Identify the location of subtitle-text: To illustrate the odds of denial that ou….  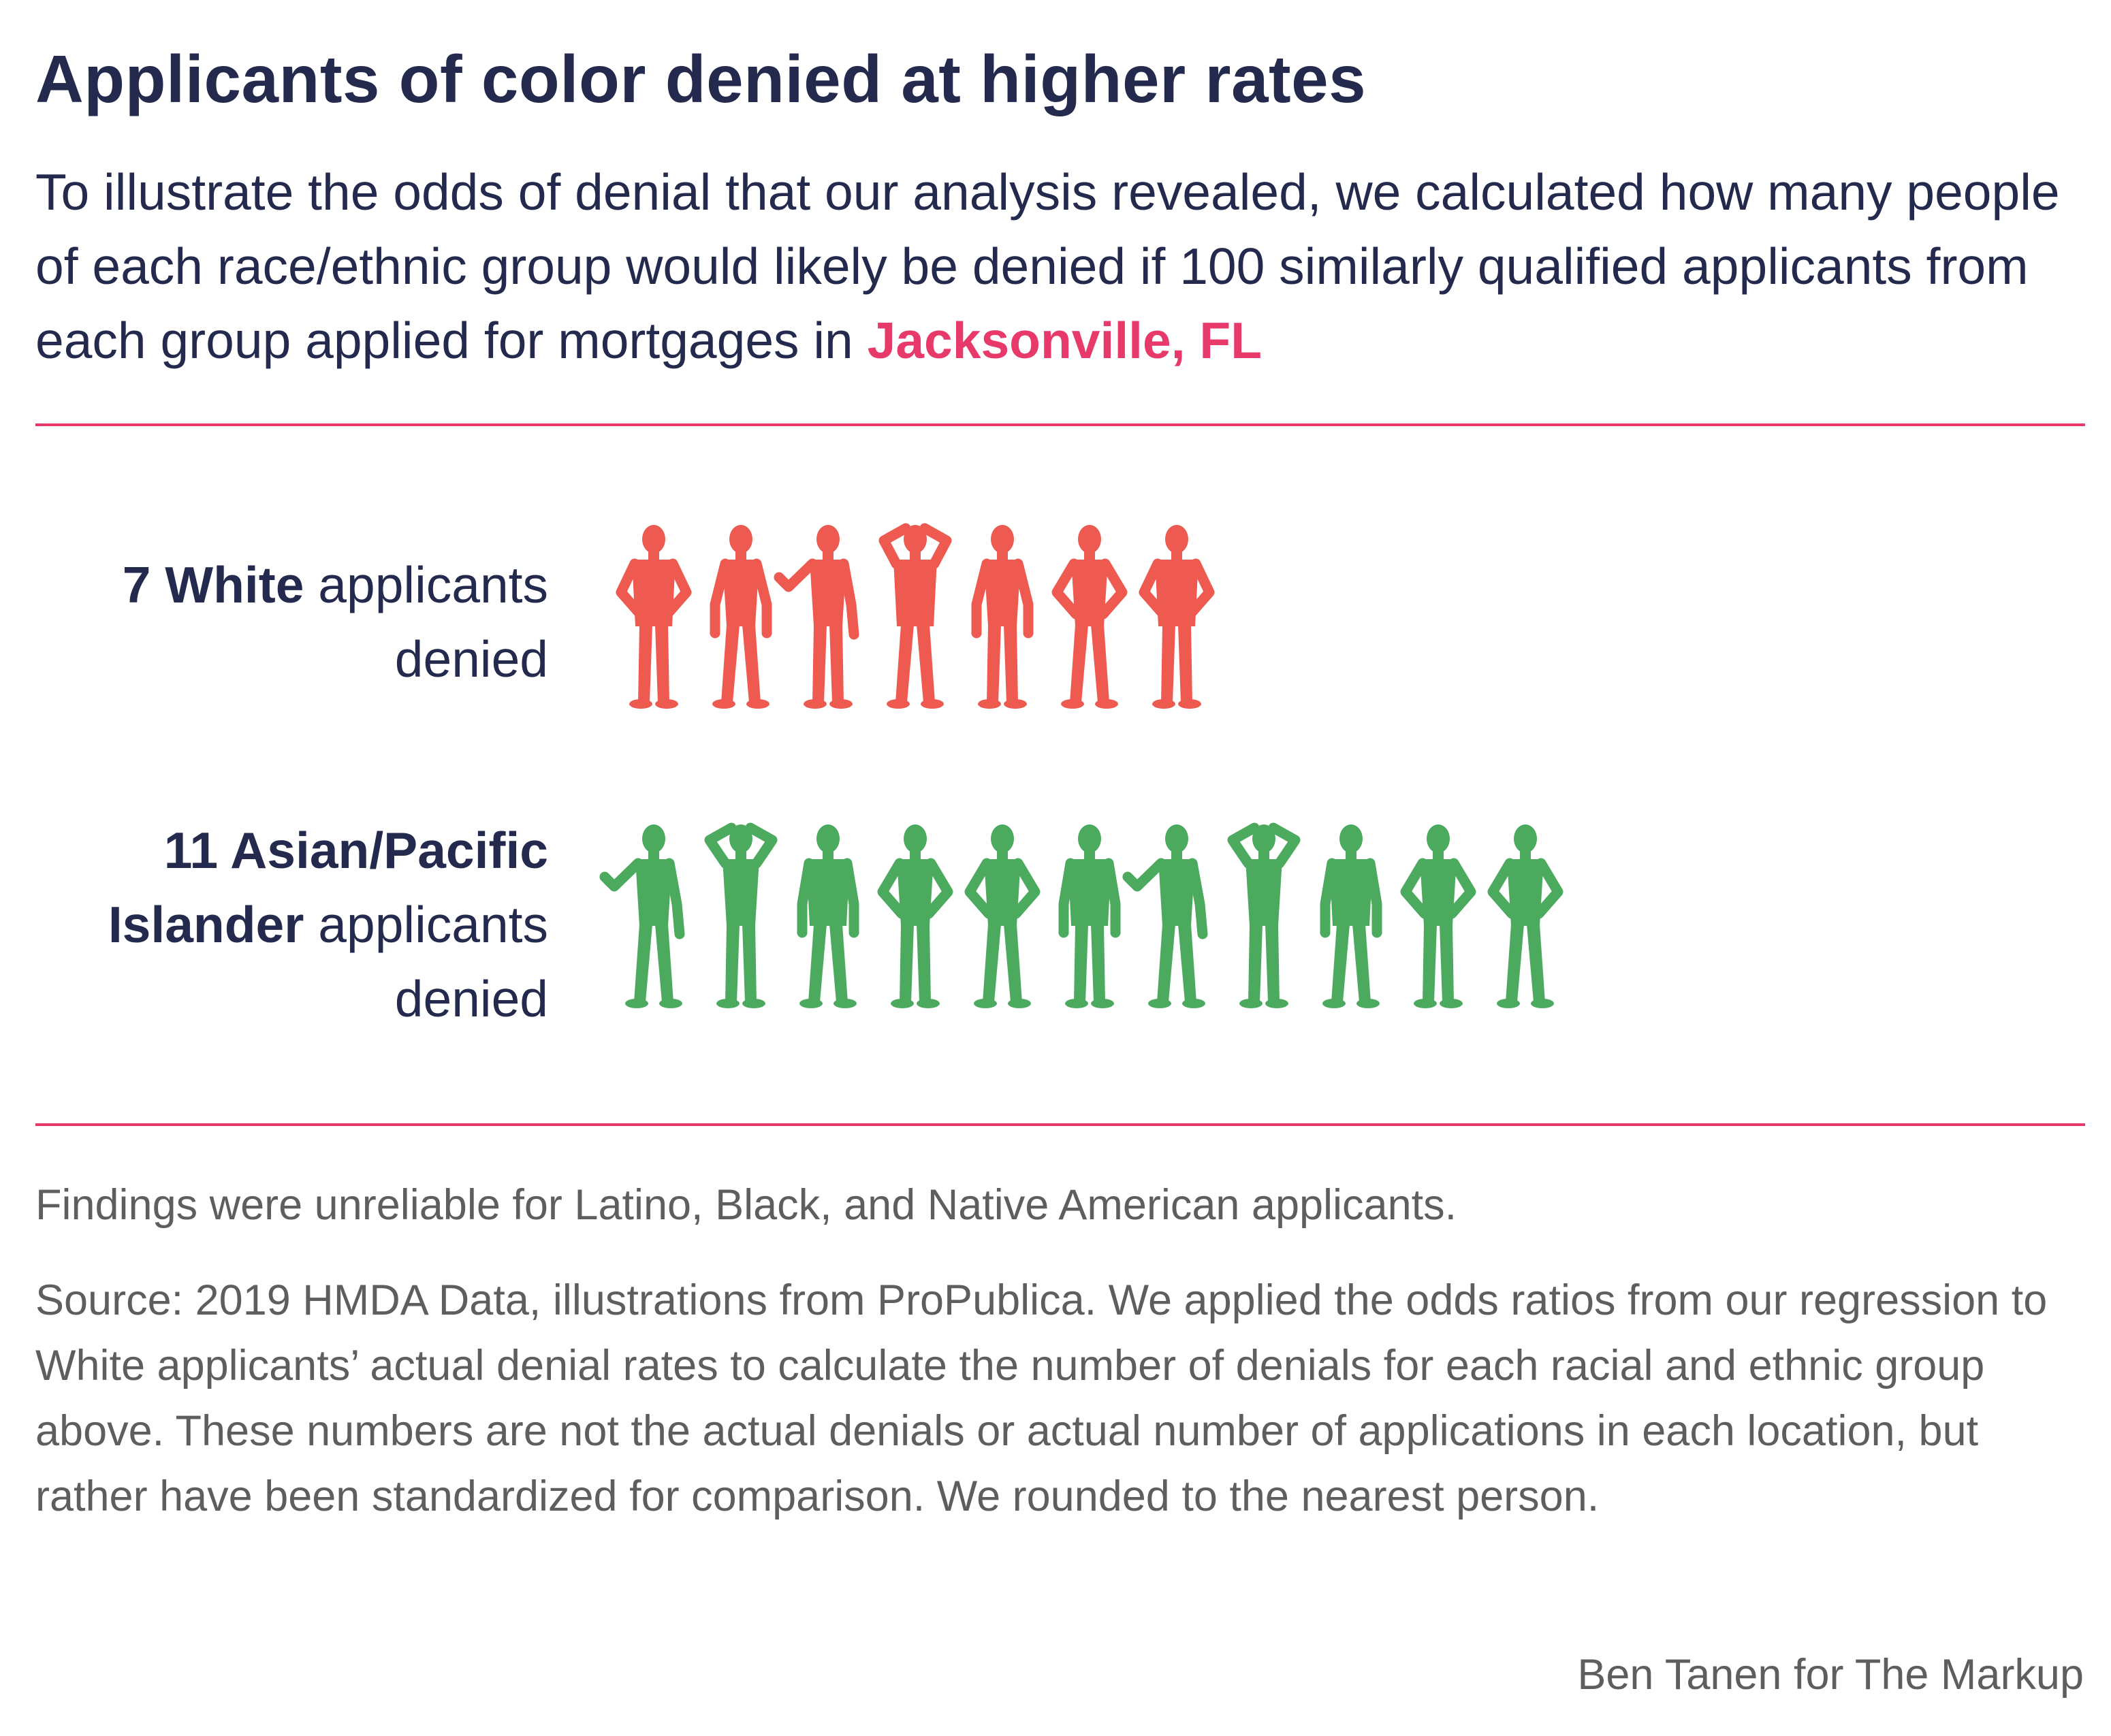
(1047, 266).